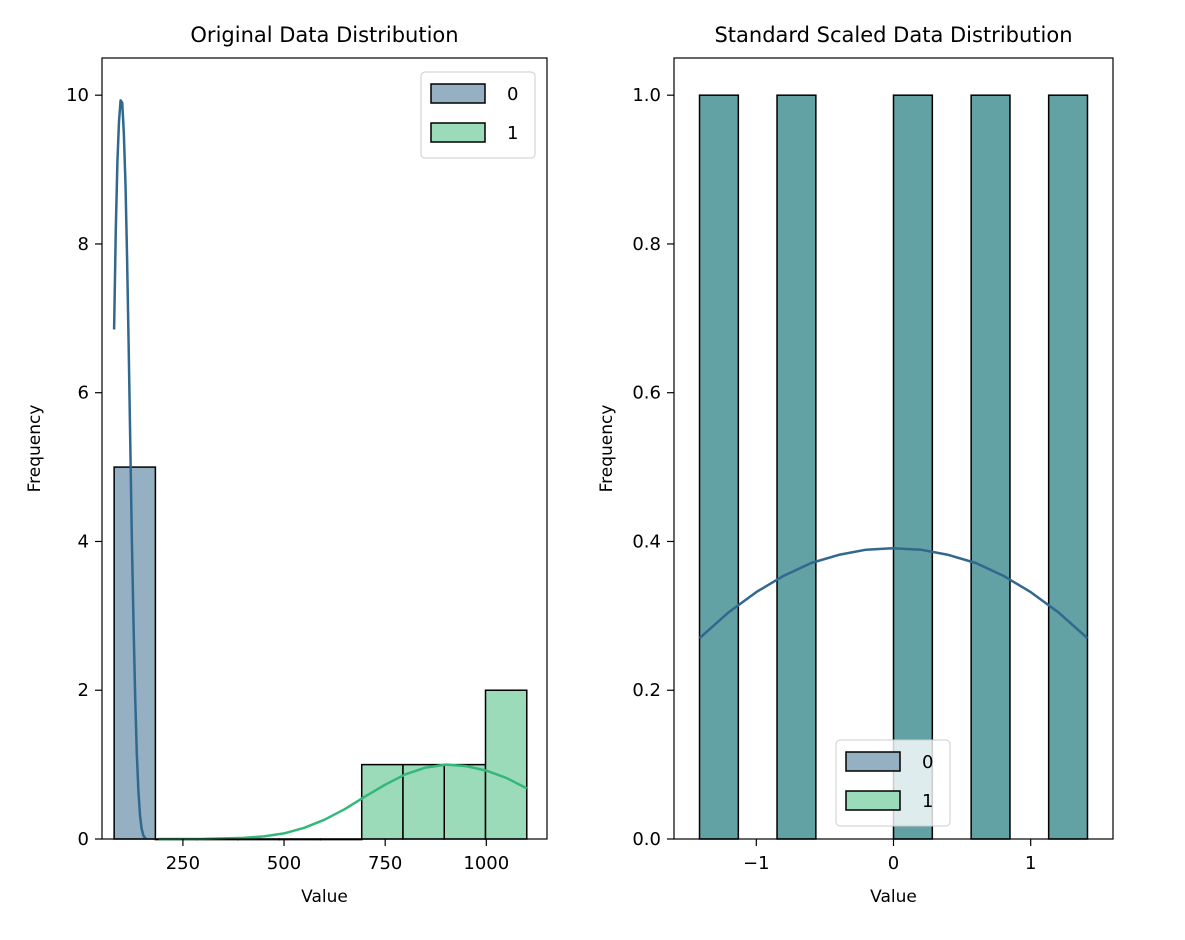  Describe the element at coordinates (83, 690) in the screenshot. I see `y-tick-label: 2` at that location.